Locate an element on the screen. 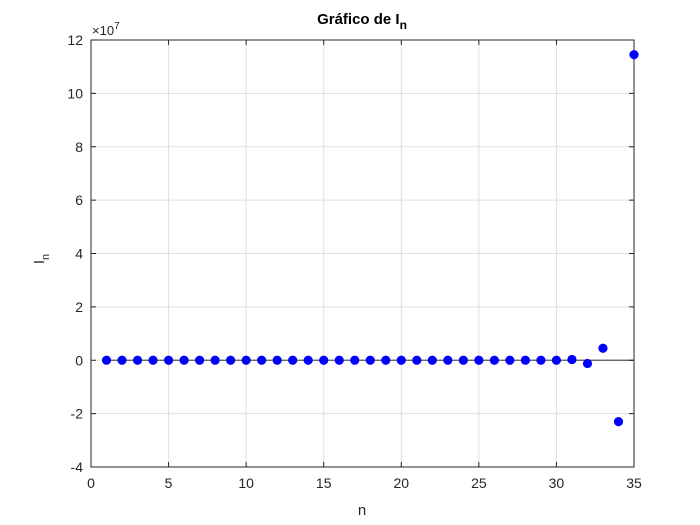  y-axis-label-main: I is located at coordinates (39, 262).